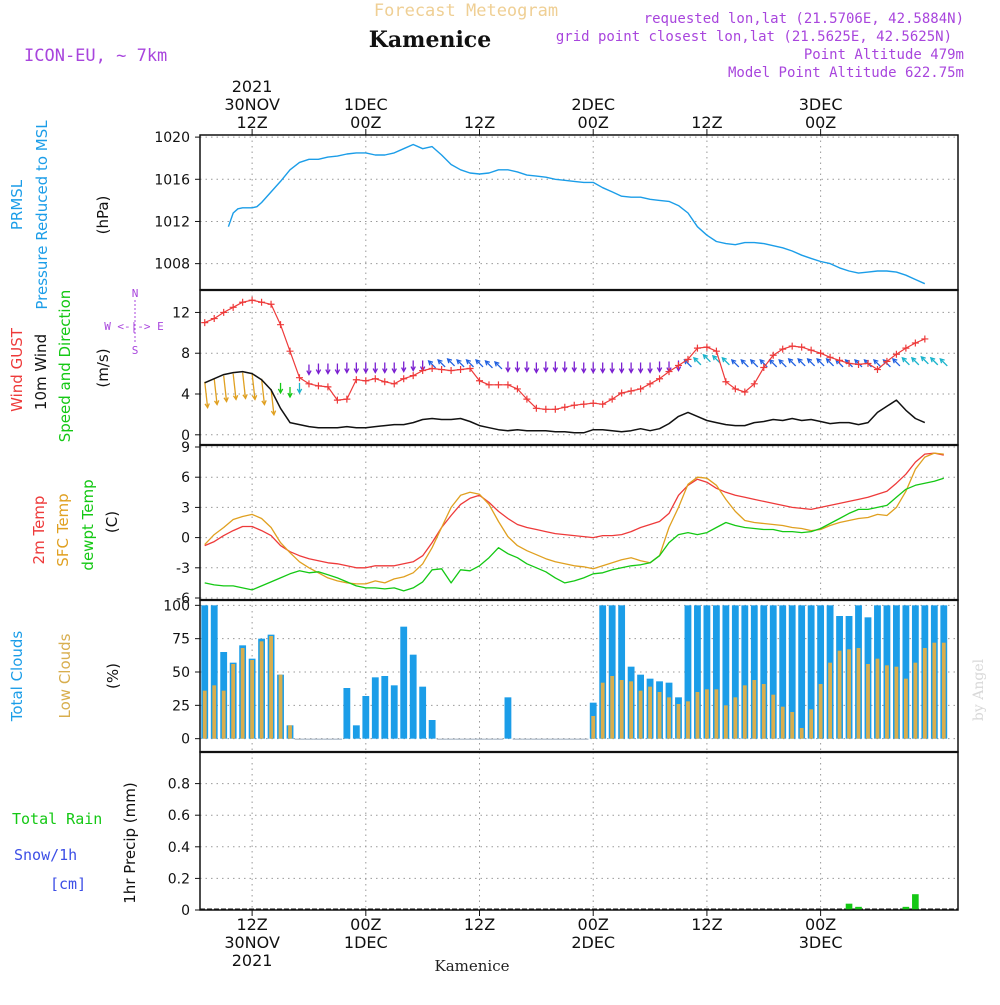 The width and height of the screenshot is (1000, 1005). What do you see at coordinates (57, 819) in the screenshot?
I see `precip-label-rain: Total Rain` at bounding box center [57, 819].